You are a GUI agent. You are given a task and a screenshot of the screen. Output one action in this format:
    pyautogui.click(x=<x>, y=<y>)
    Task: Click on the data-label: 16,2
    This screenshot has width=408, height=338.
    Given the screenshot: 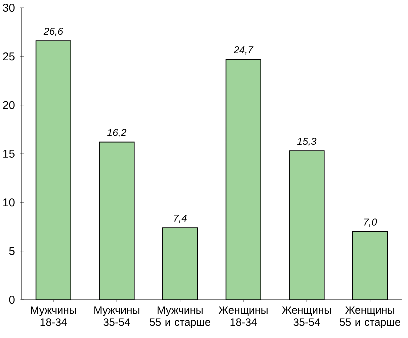 What is the action you would take?
    pyautogui.click(x=117, y=133)
    